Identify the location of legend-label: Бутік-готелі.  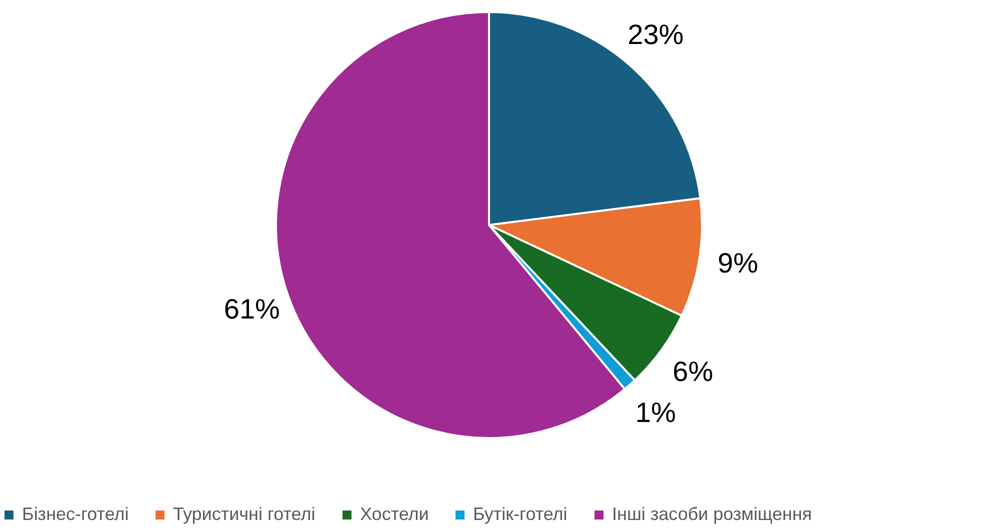
(520, 514).